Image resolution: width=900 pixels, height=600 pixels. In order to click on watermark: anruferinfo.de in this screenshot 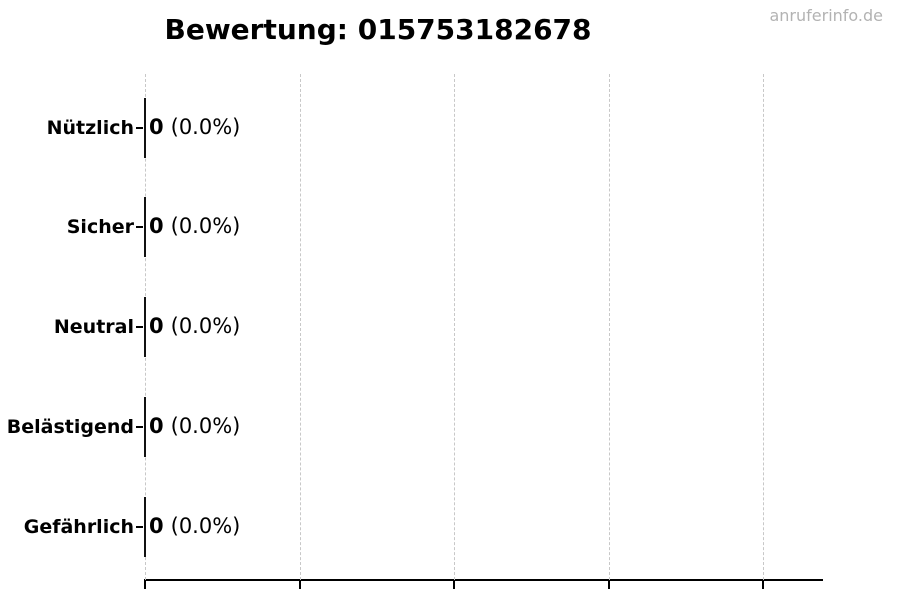, I will do `click(826, 15)`.